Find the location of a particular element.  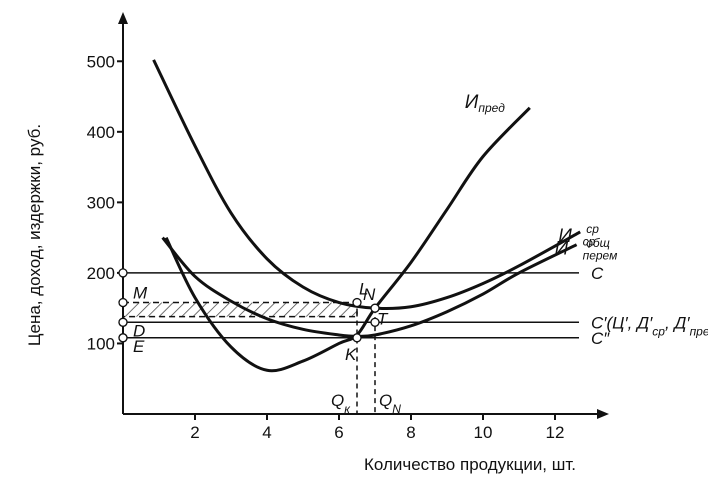

hatched-area is located at coordinates (240, 309).